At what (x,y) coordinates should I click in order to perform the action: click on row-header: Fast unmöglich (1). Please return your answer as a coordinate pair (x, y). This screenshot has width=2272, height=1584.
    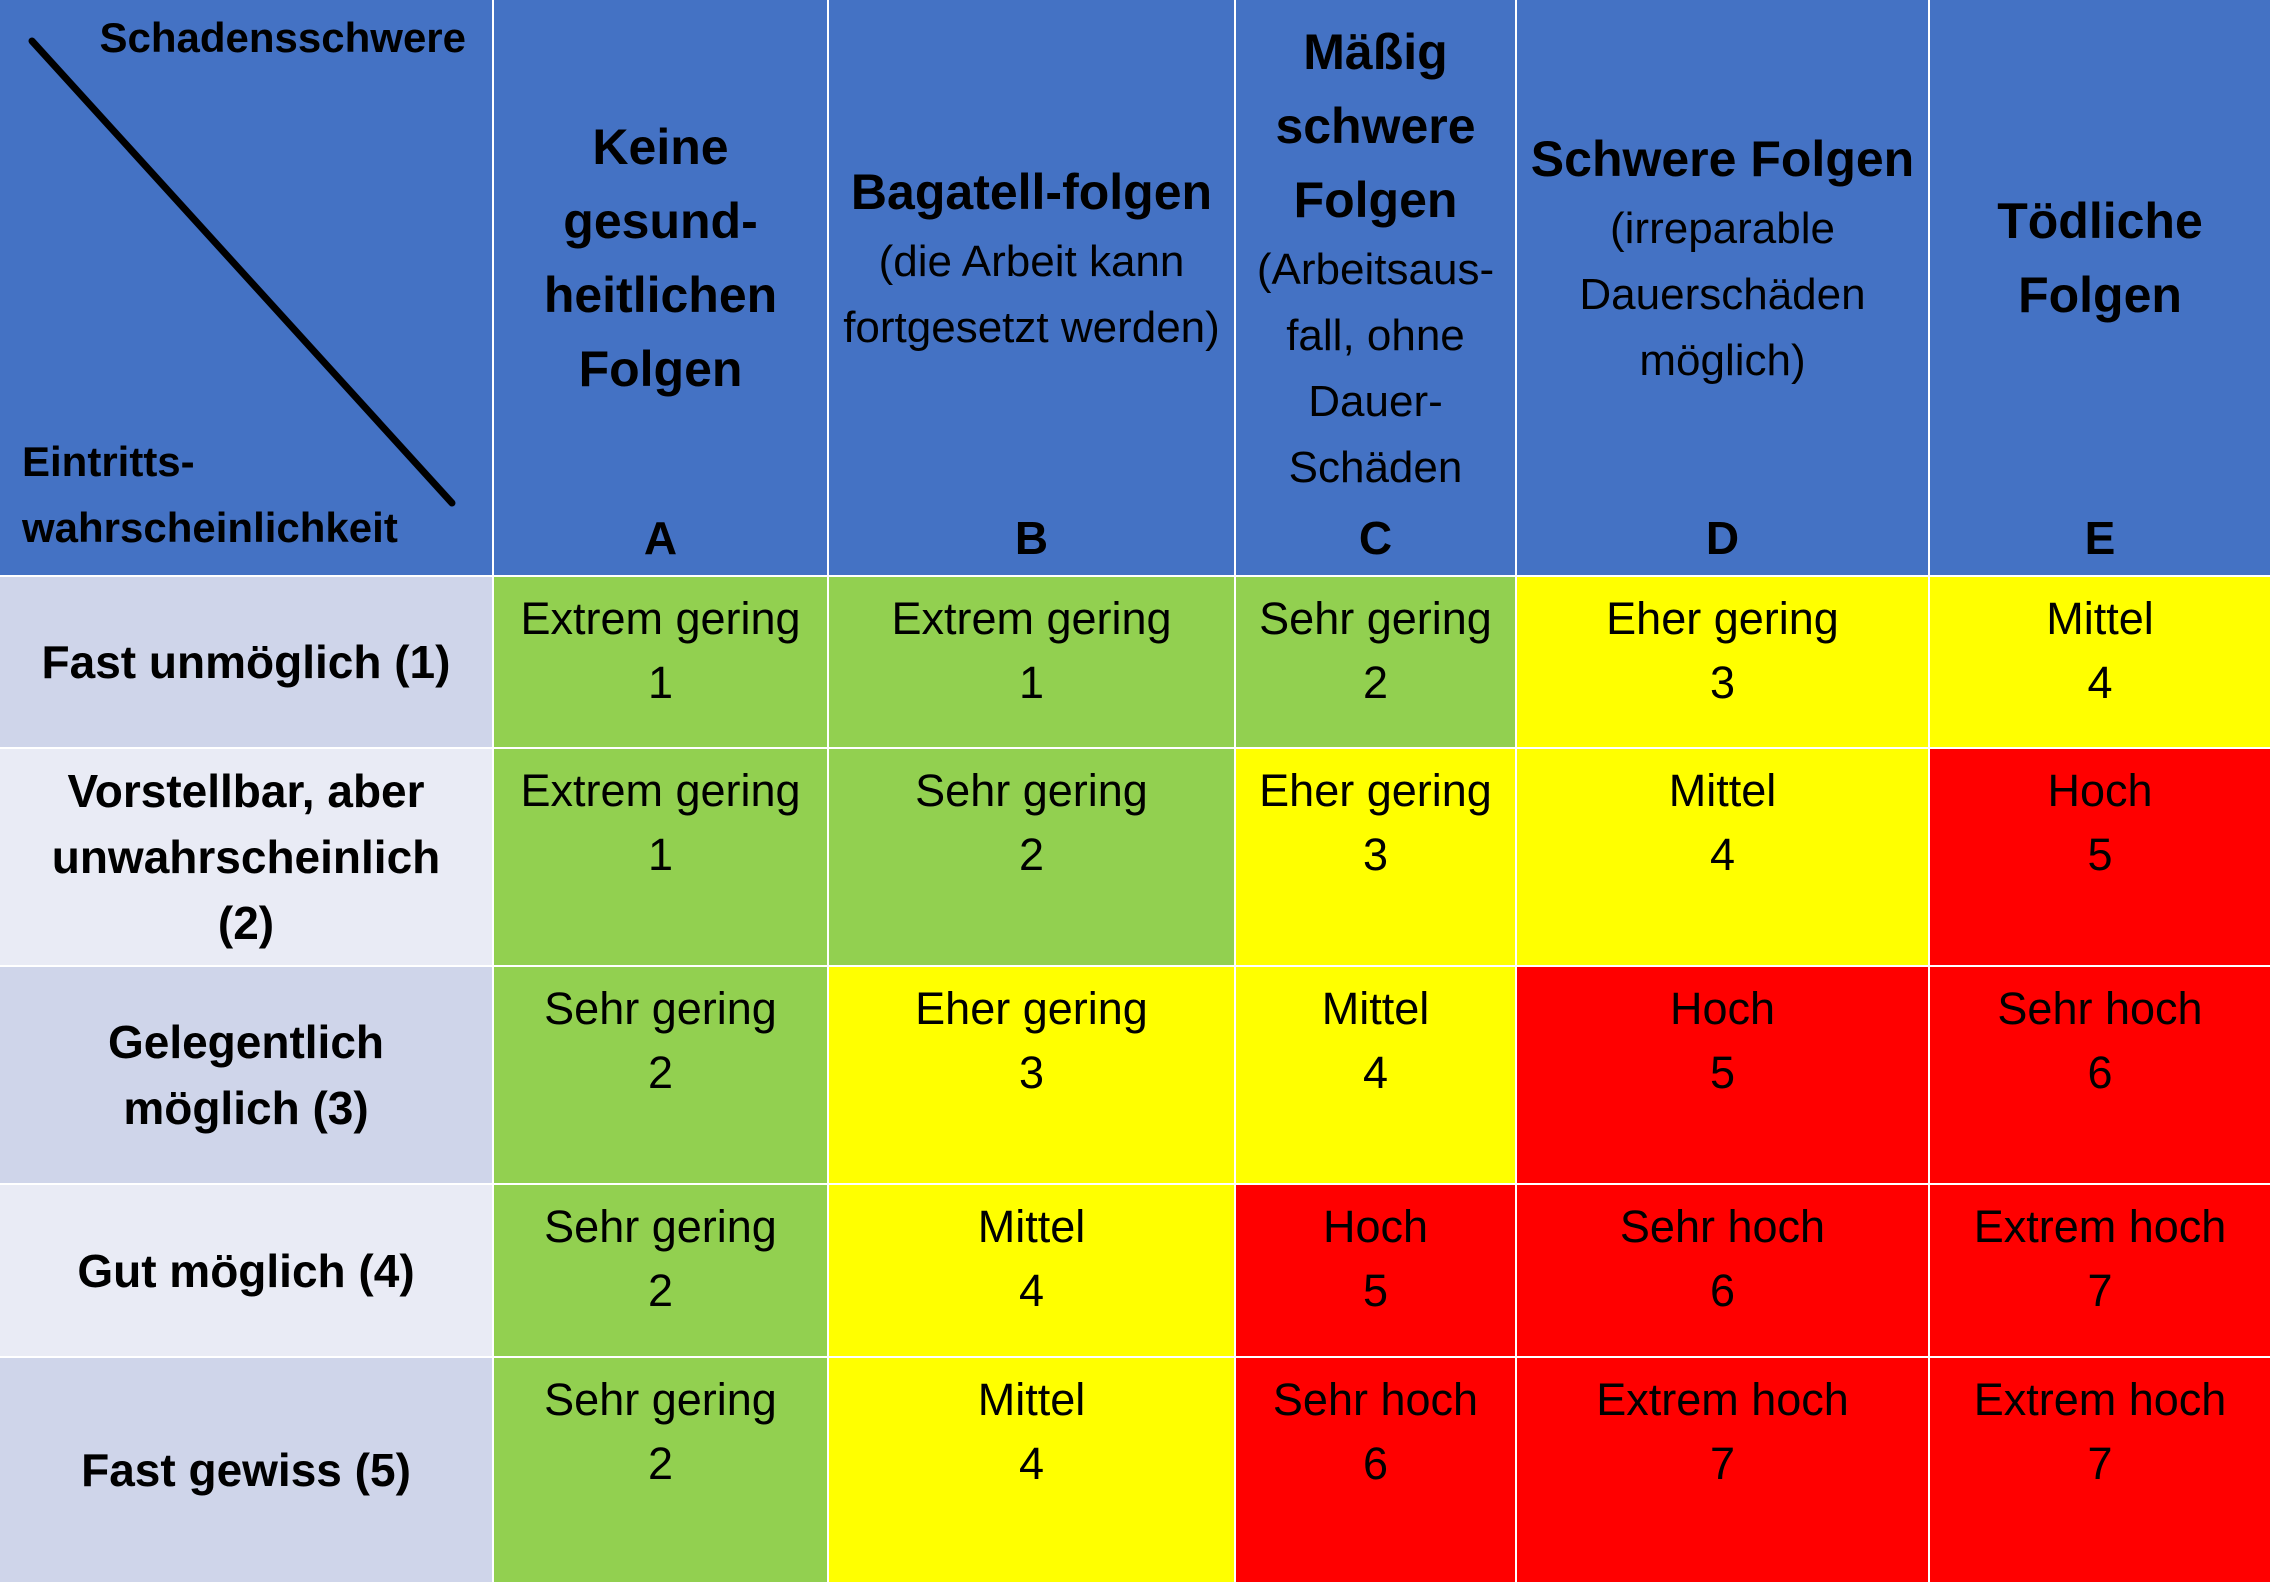
    Looking at the image, I should click on (247, 663).